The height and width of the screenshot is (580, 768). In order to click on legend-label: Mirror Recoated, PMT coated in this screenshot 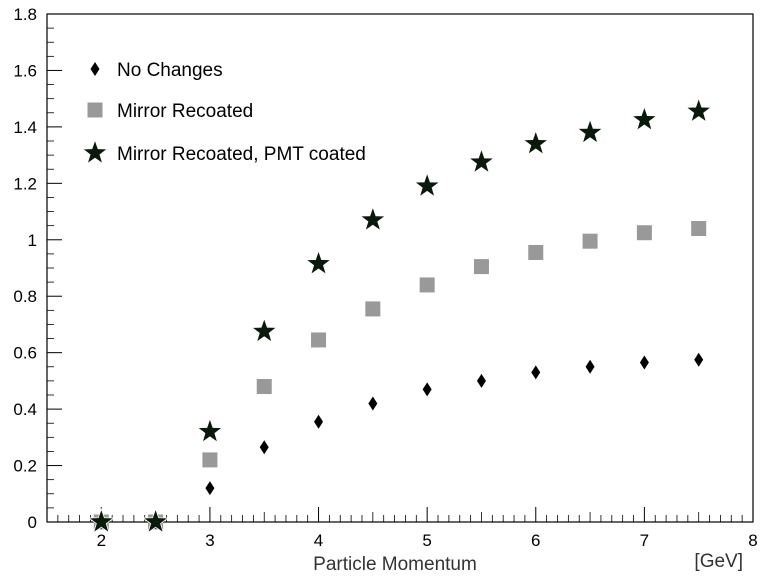, I will do `click(241, 154)`.